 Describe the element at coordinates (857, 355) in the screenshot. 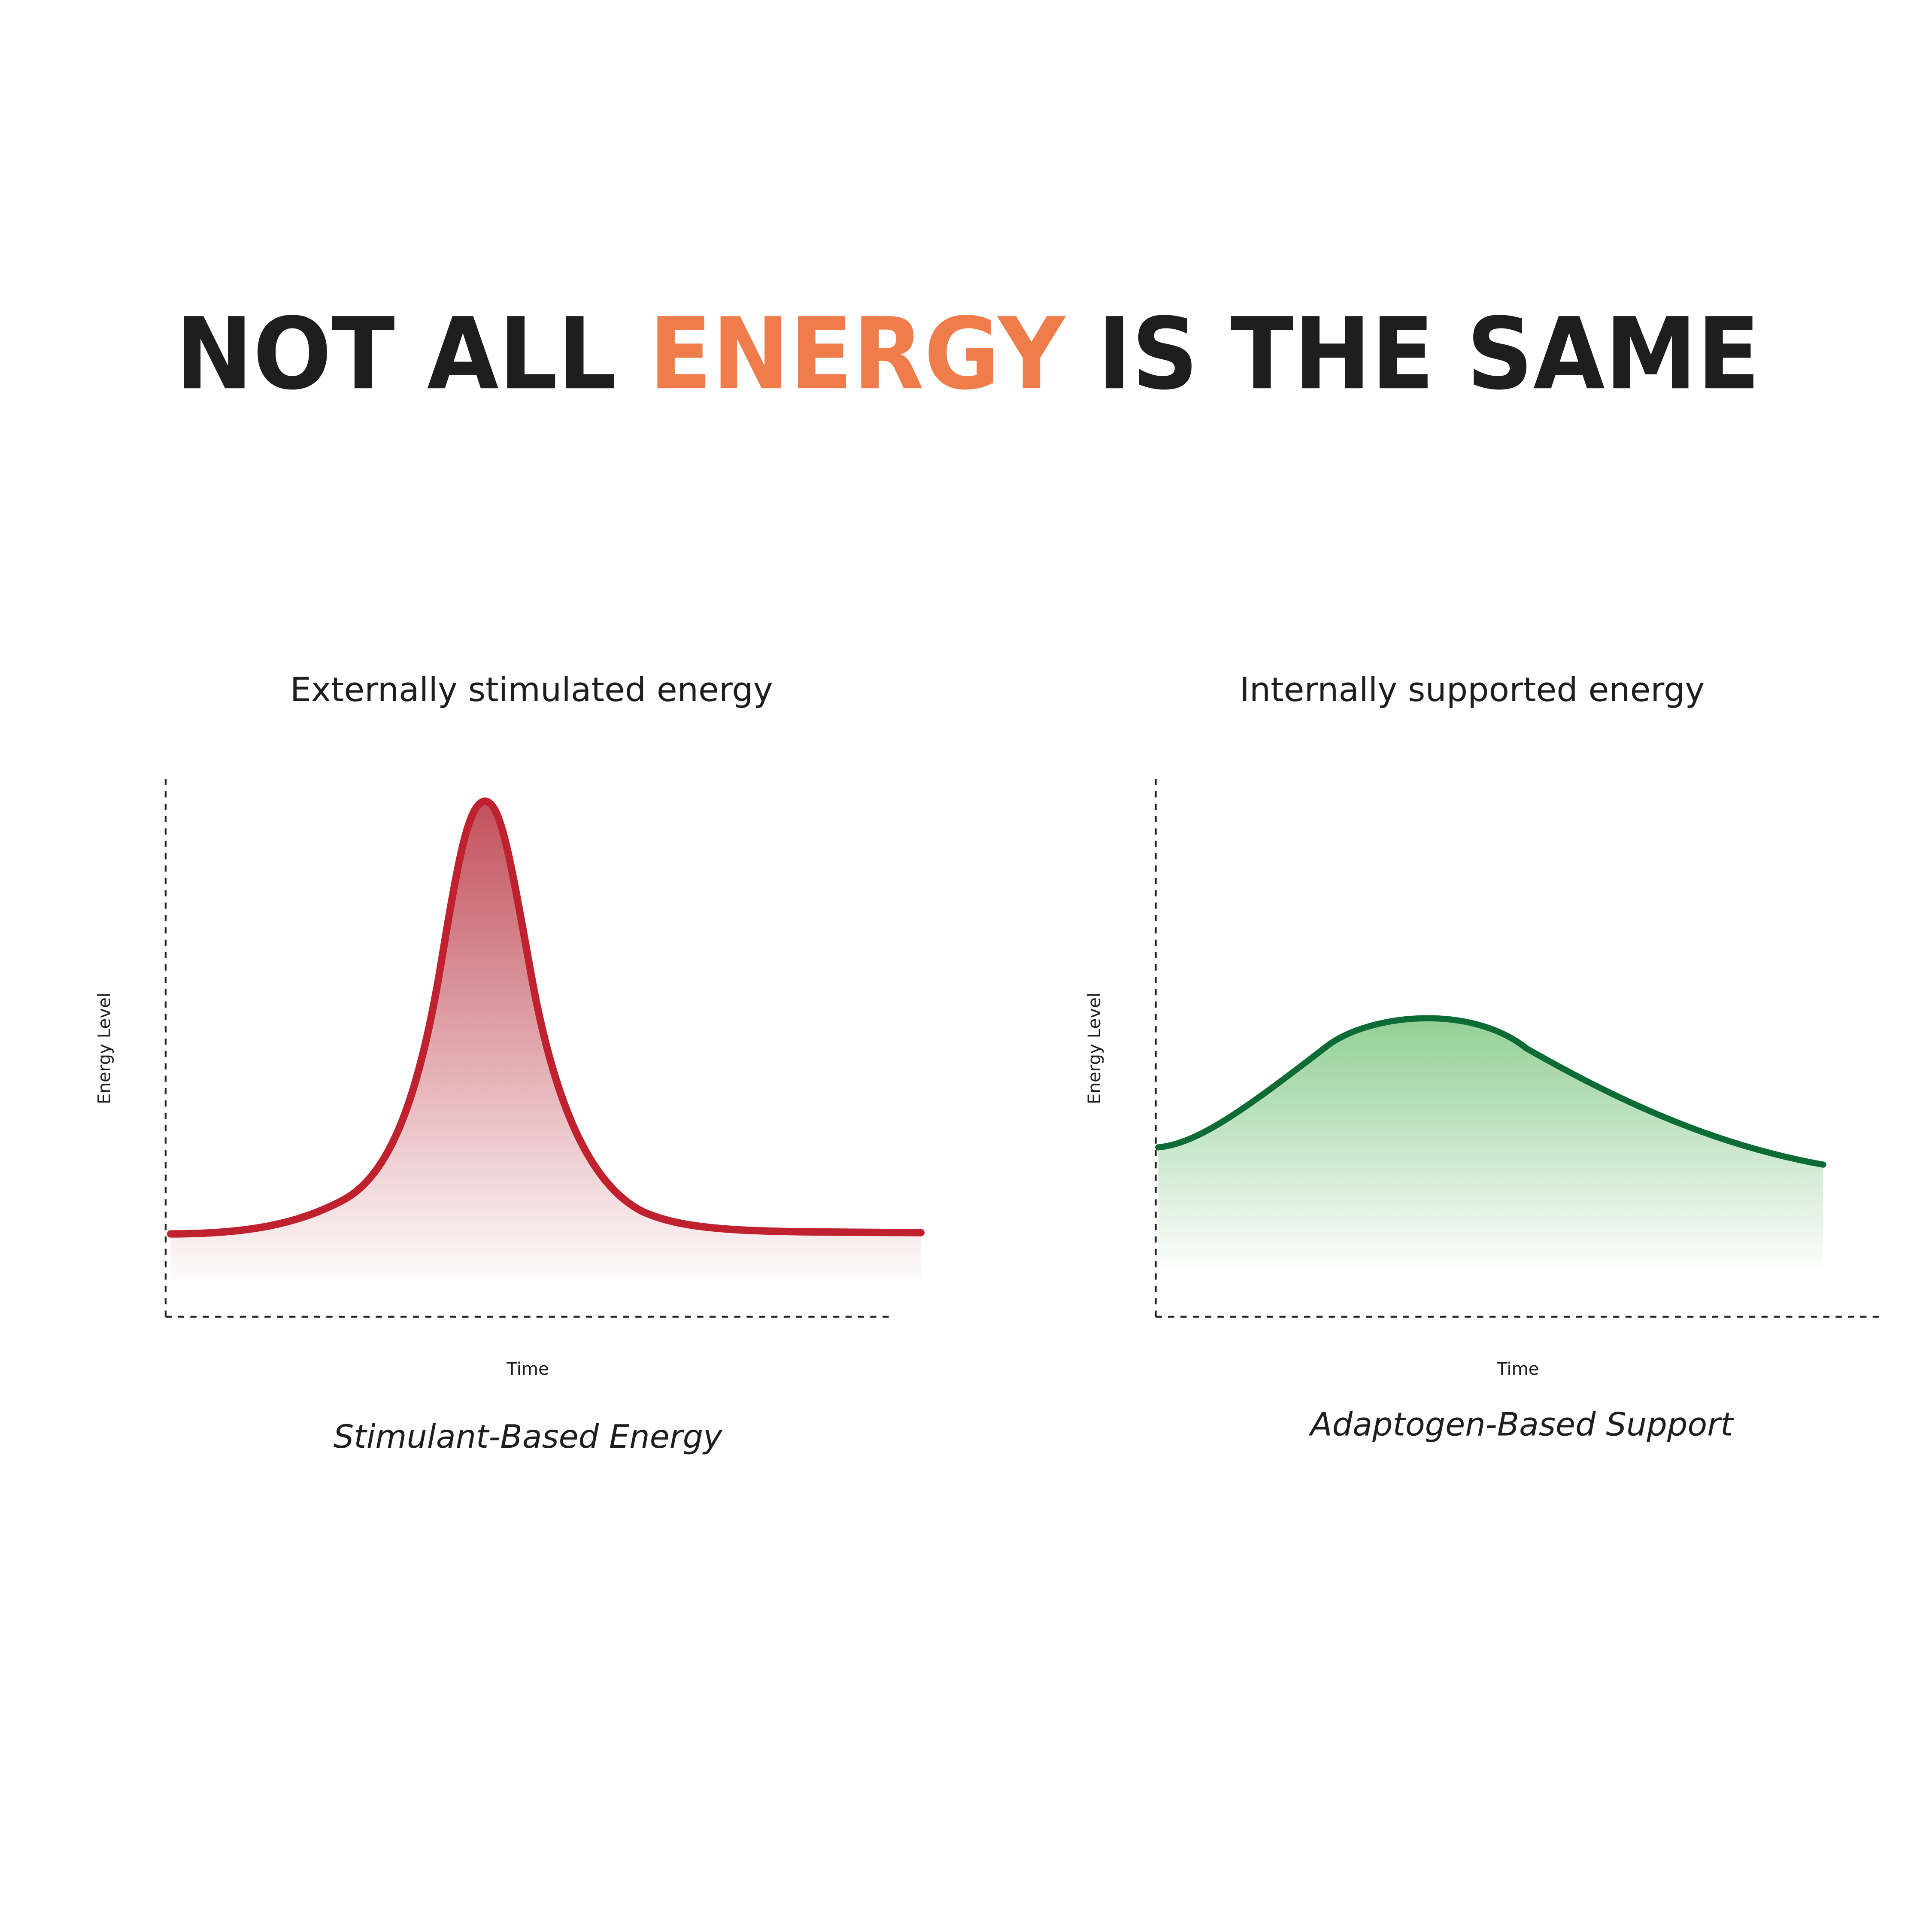

I see `title-highlight: ENERGY` at that location.